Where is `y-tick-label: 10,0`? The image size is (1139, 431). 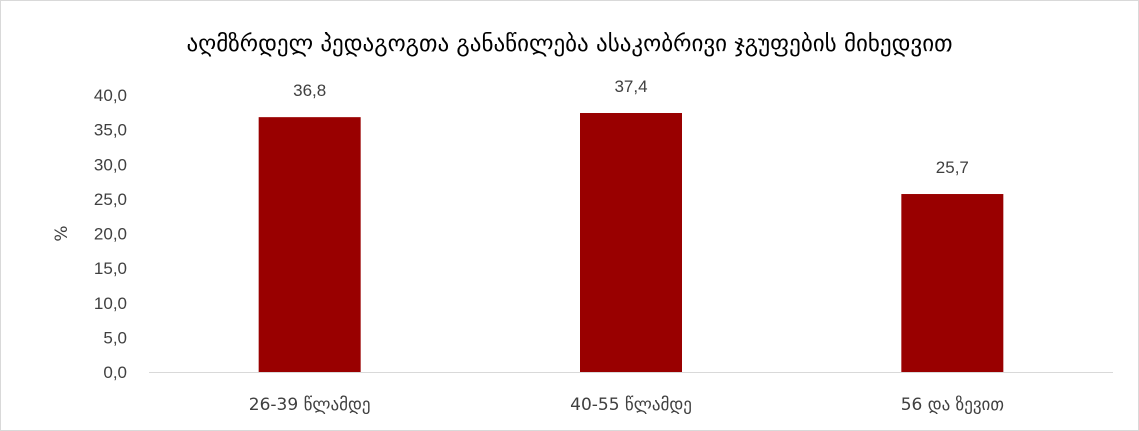
y-tick-label: 10,0 is located at coordinates (110, 303).